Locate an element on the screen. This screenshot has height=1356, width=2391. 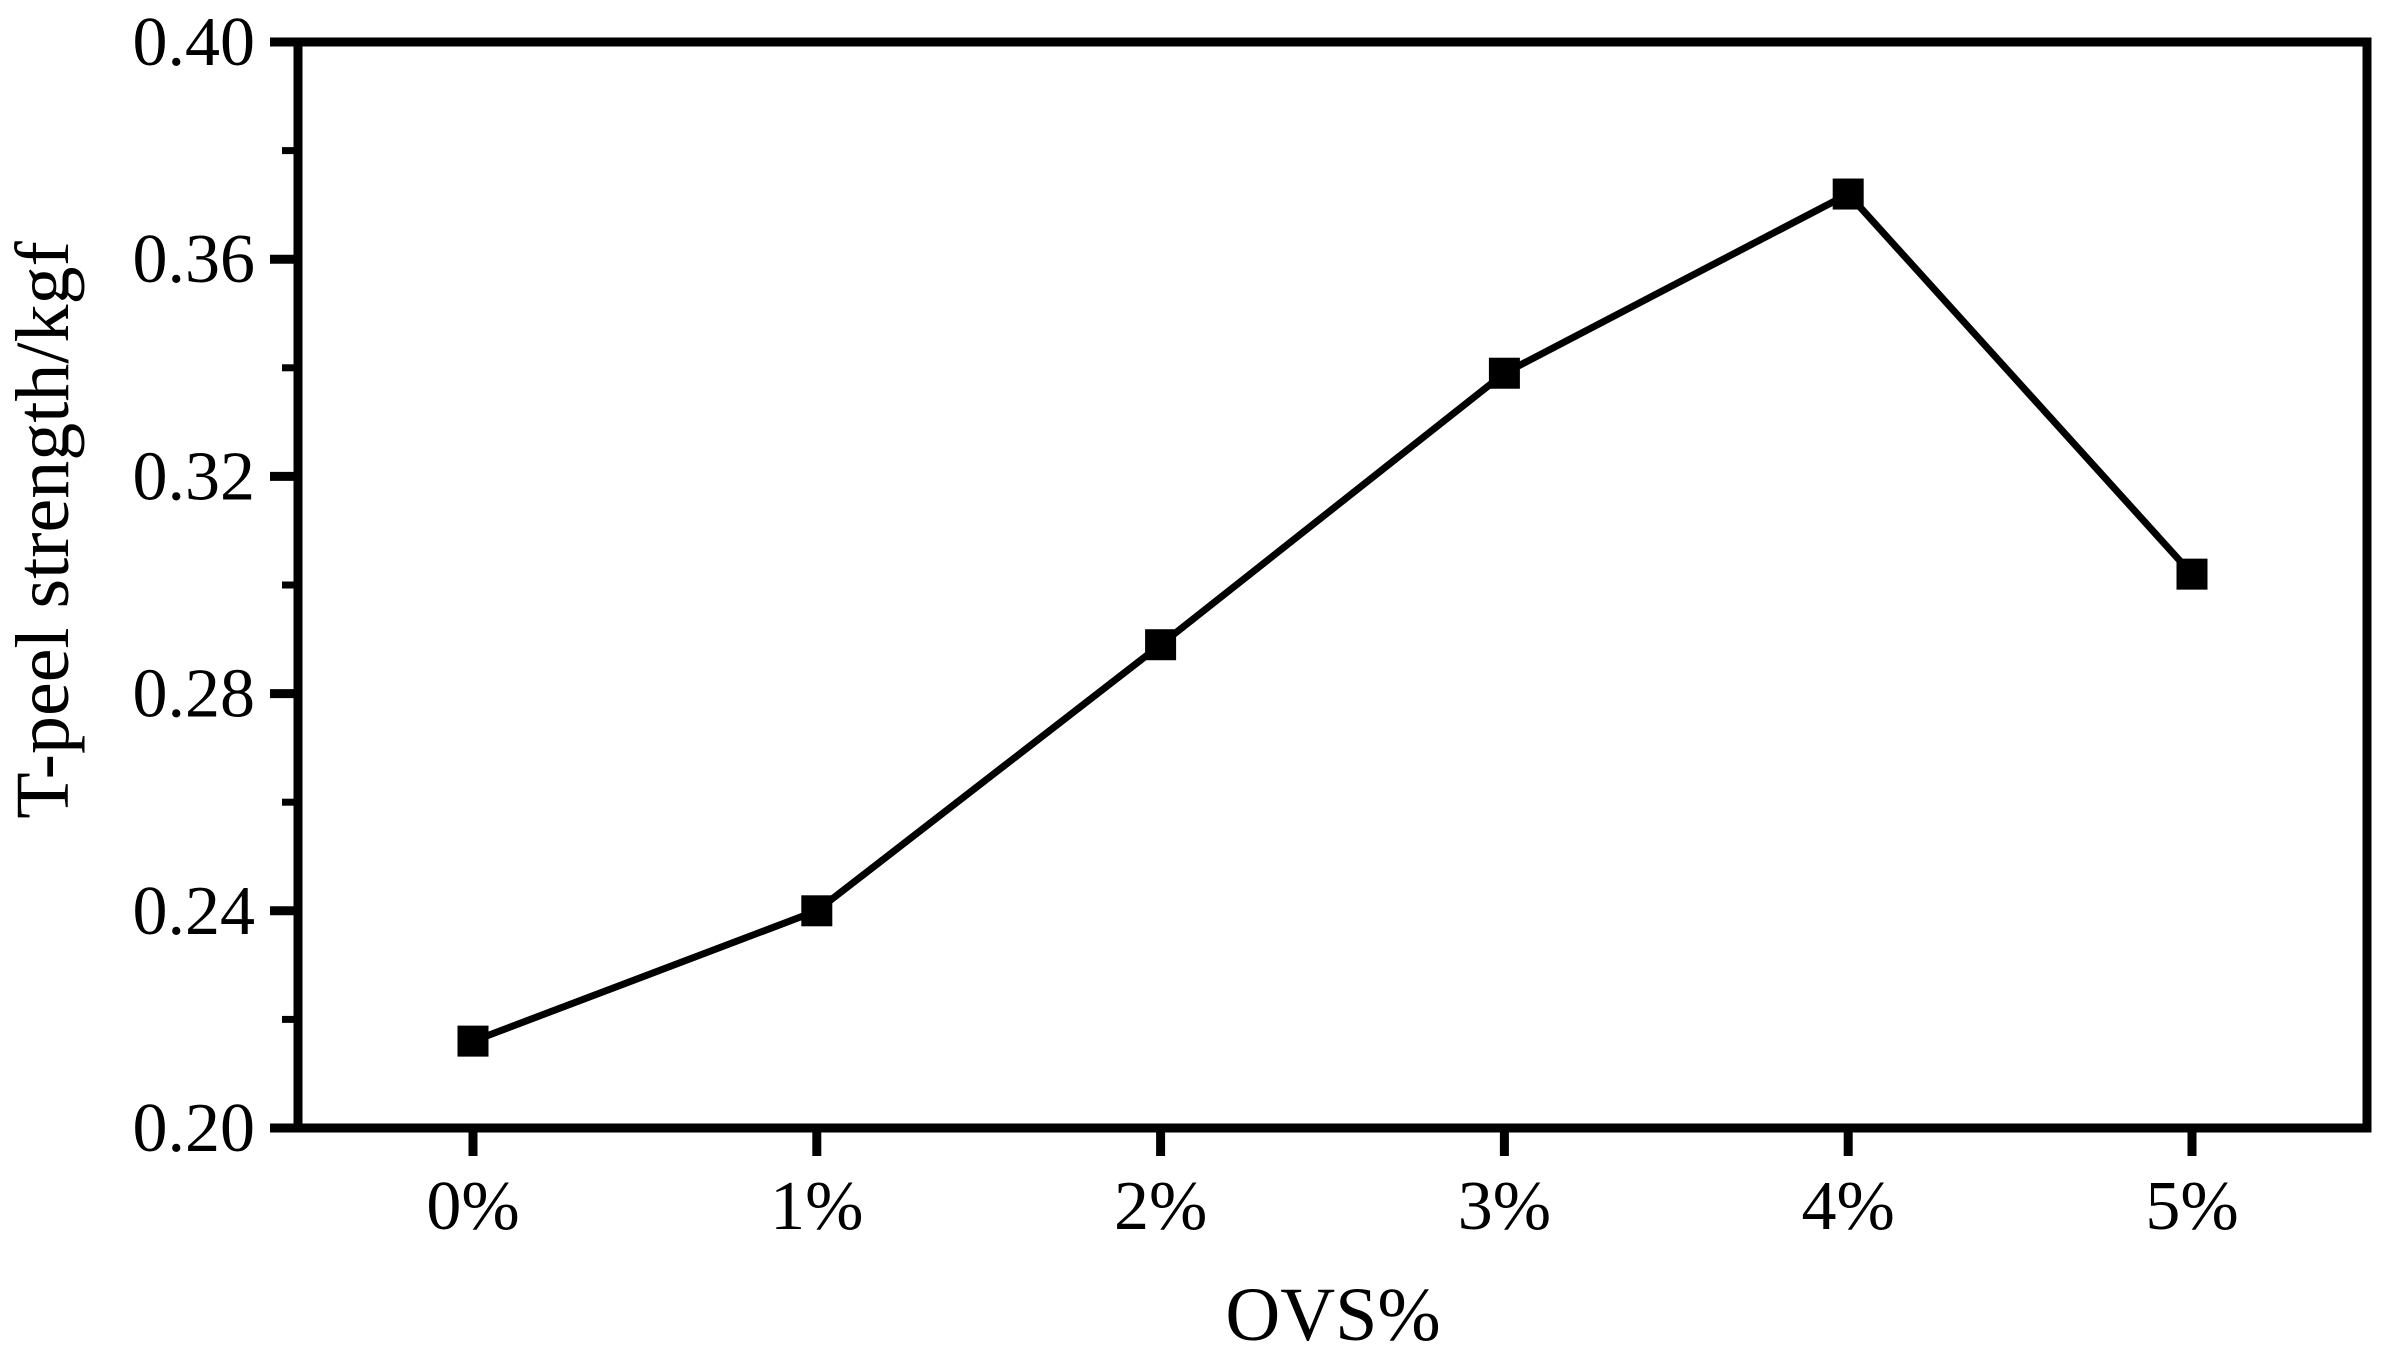
y-tick-label: 0.20 is located at coordinates (194, 1128).